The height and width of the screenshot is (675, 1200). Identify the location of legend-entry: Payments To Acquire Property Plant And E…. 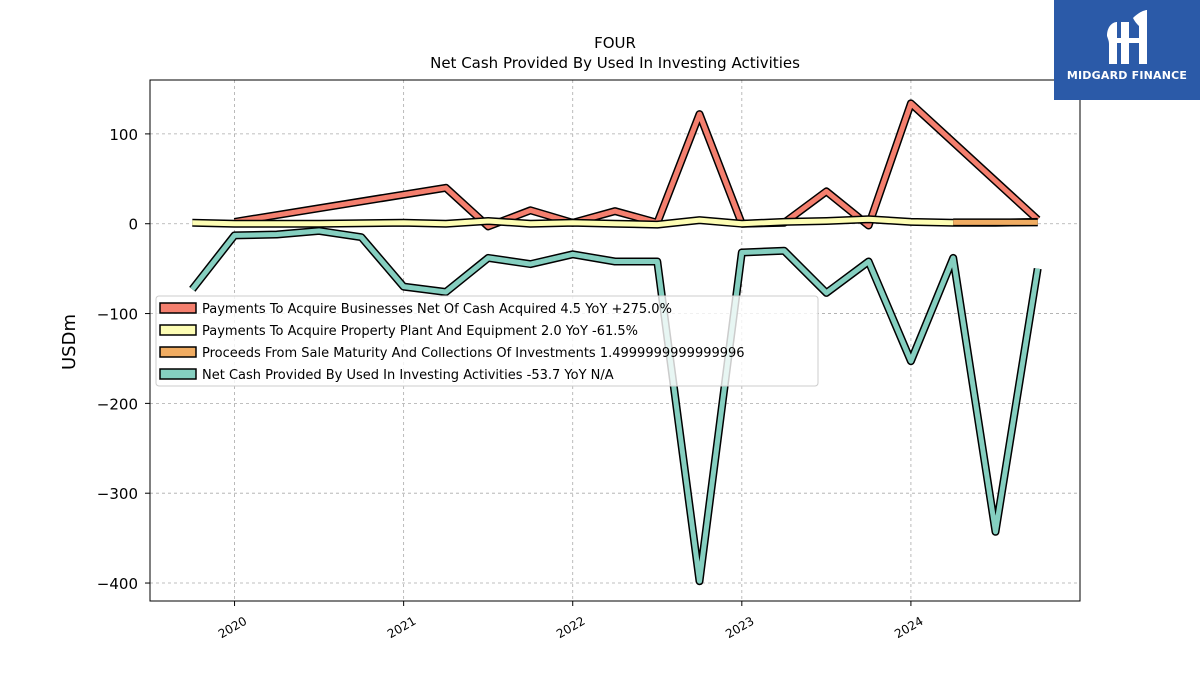
(420, 331).